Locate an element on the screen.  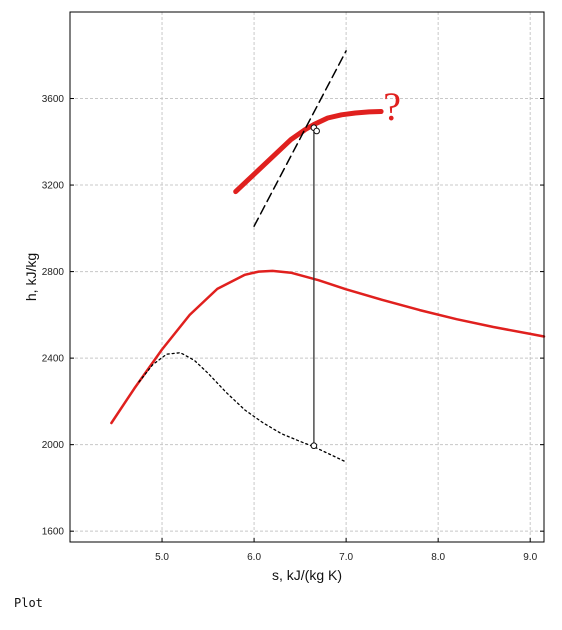
y-tick-label: 1600 is located at coordinates (53, 532).